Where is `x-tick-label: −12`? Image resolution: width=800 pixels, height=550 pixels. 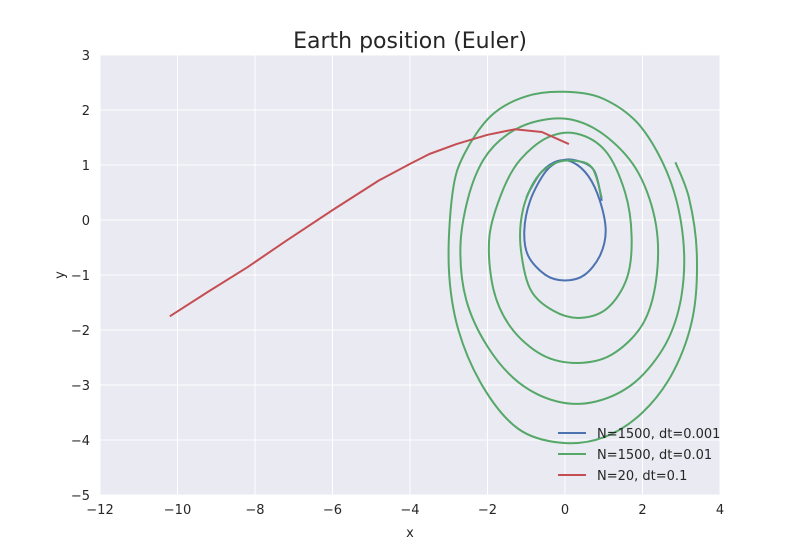 x-tick-label: −12 is located at coordinates (99, 510).